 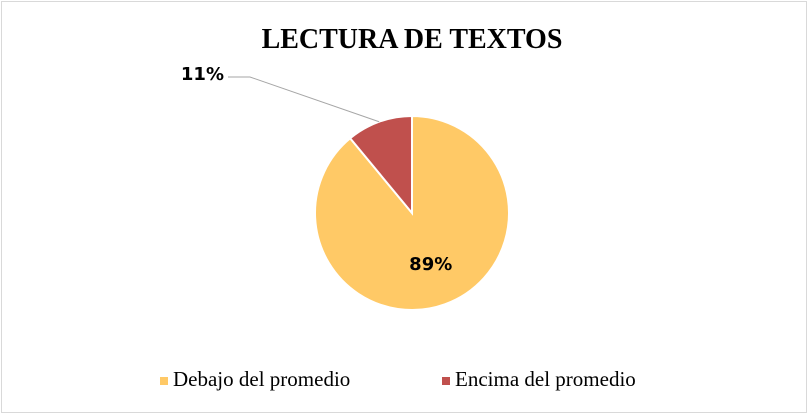 What do you see at coordinates (261, 379) in the screenshot?
I see `legend-label: Debajo del promedio` at bounding box center [261, 379].